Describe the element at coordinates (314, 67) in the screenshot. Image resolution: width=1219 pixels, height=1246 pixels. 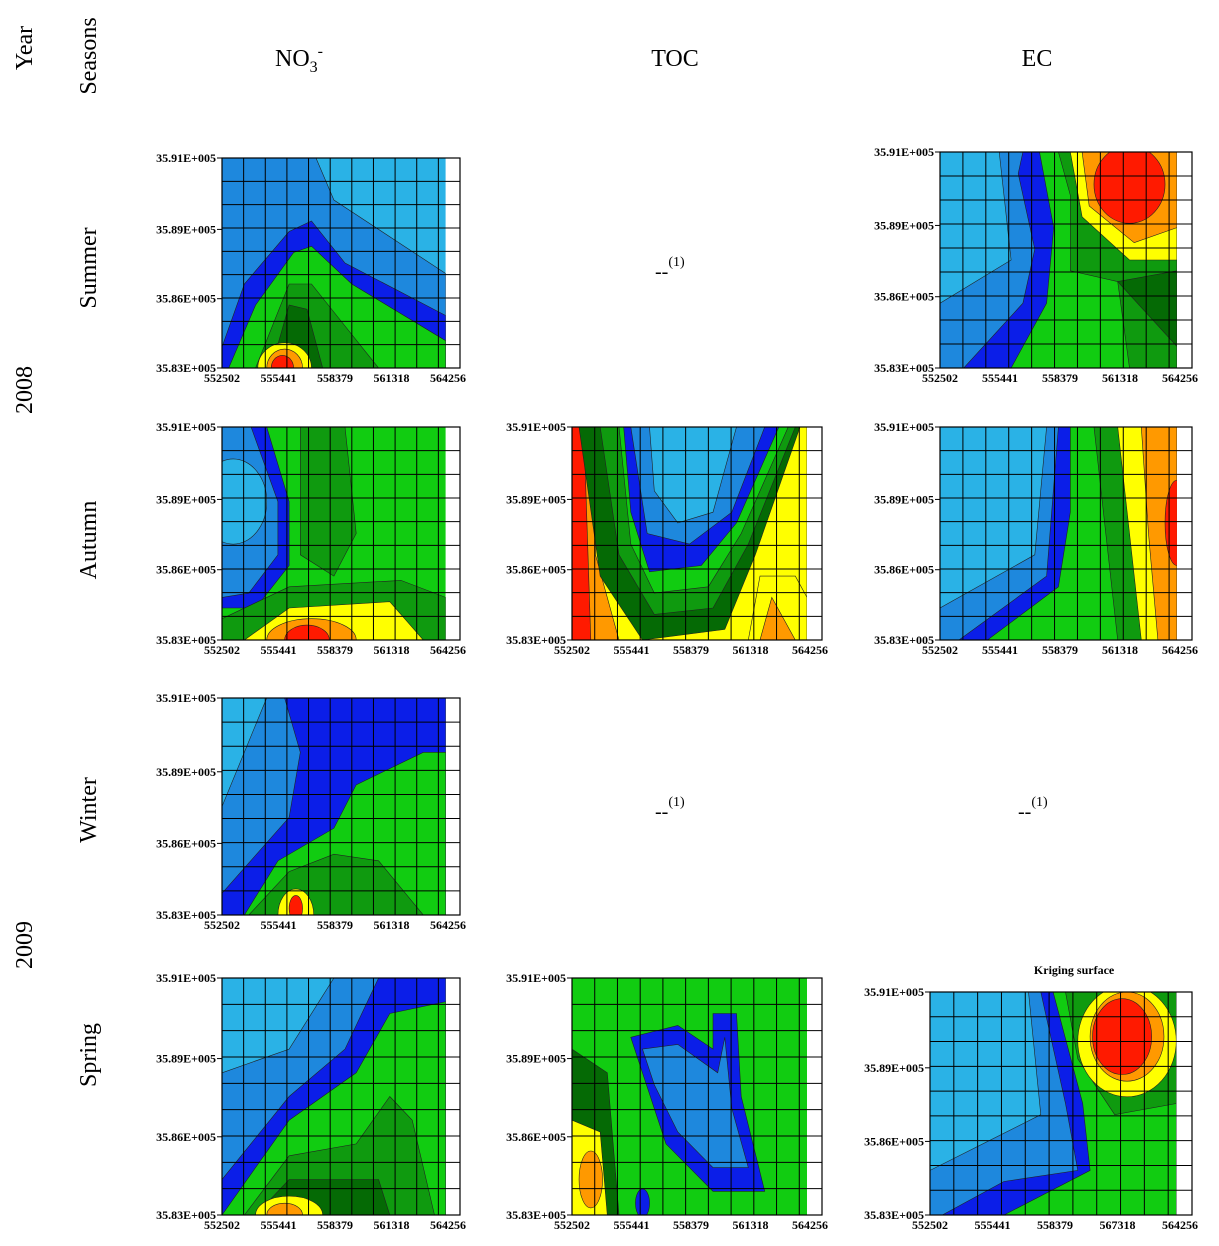
I see `column-header-sub: 3` at that location.